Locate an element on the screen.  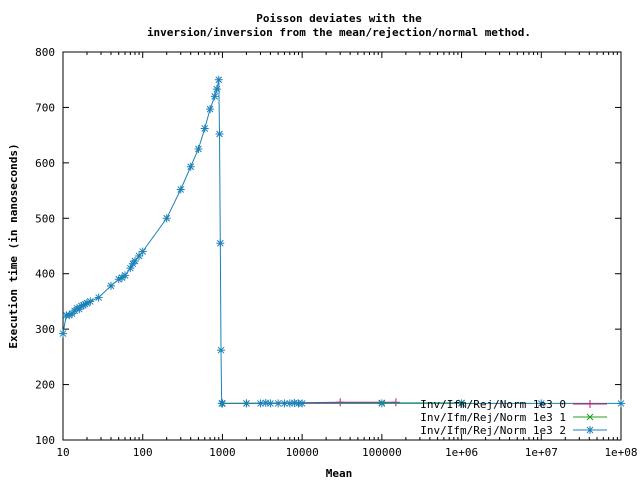
legend-label: Inv/Ifm/Rej/Norm 1e3 1 is located at coordinates (493, 417).